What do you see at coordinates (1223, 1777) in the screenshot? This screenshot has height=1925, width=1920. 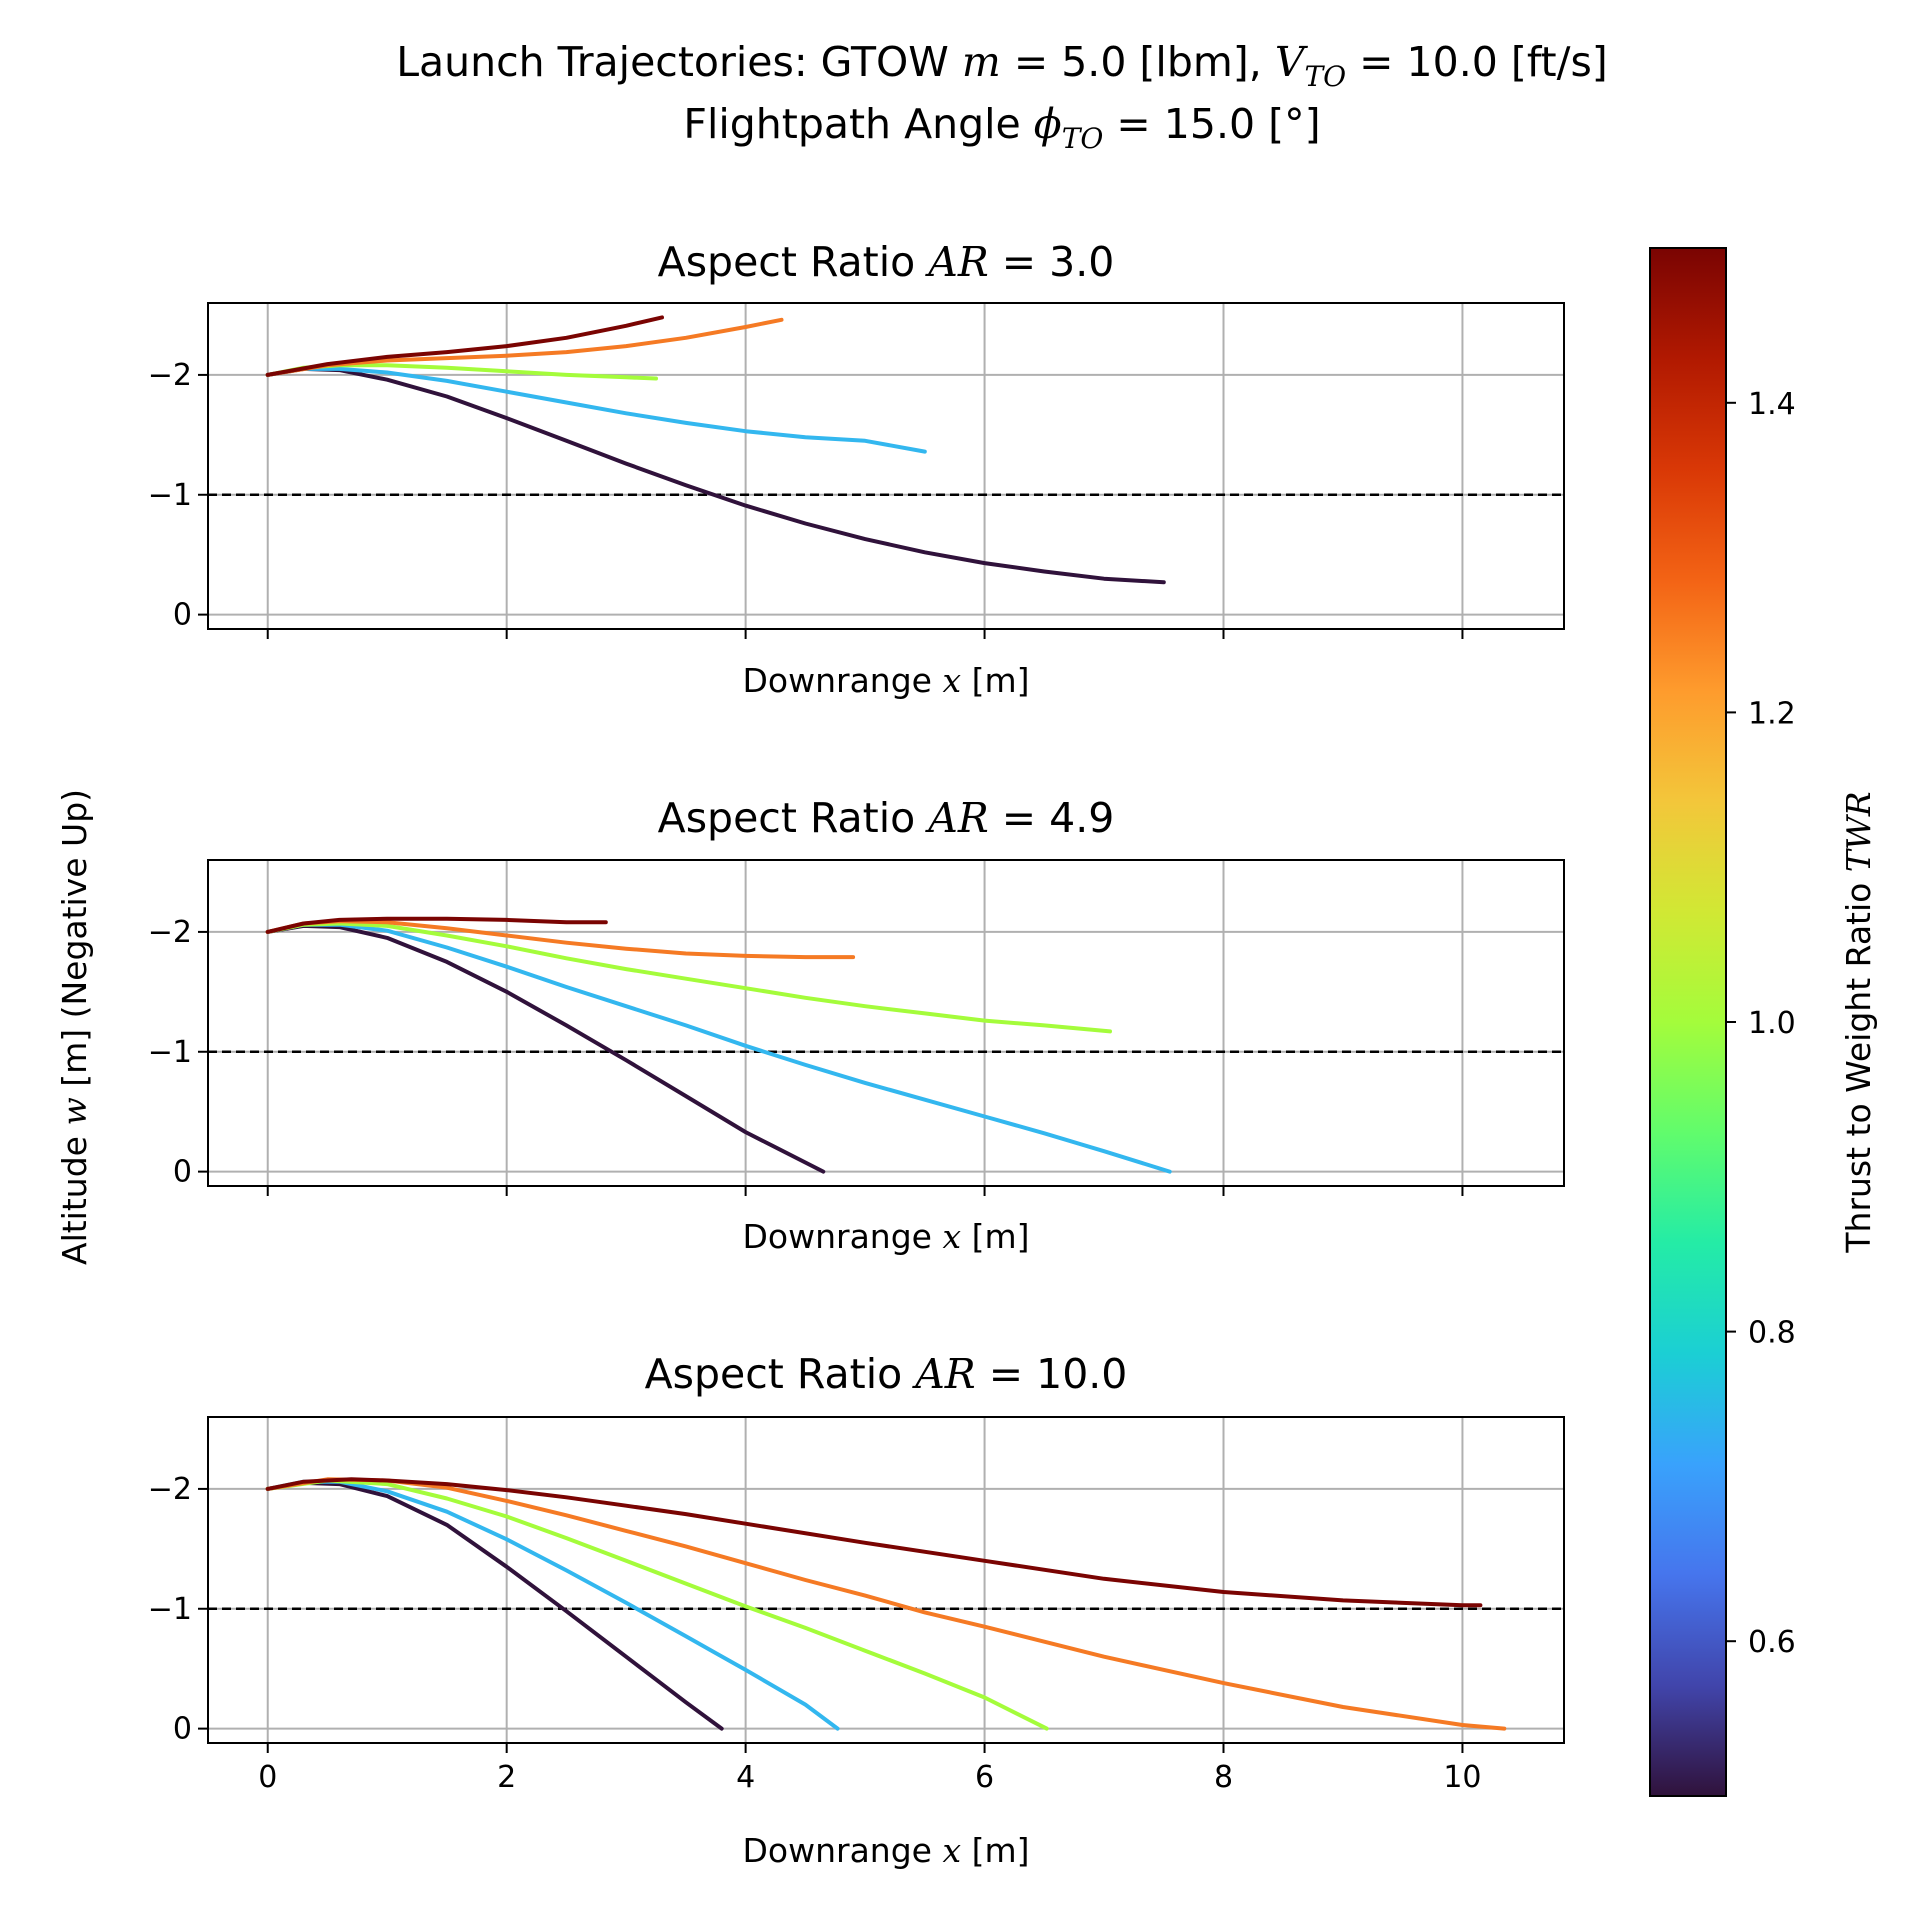 I see `x-tick-label: 8` at bounding box center [1223, 1777].